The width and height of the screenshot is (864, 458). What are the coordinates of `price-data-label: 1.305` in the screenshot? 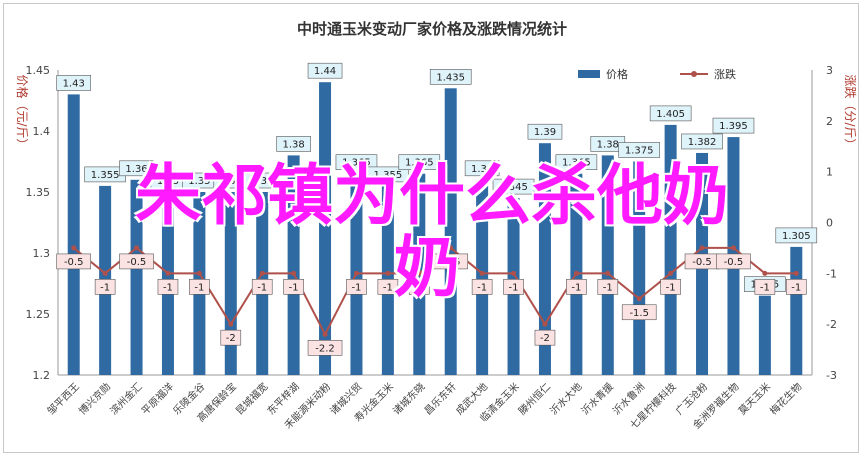 It's located at (796, 236).